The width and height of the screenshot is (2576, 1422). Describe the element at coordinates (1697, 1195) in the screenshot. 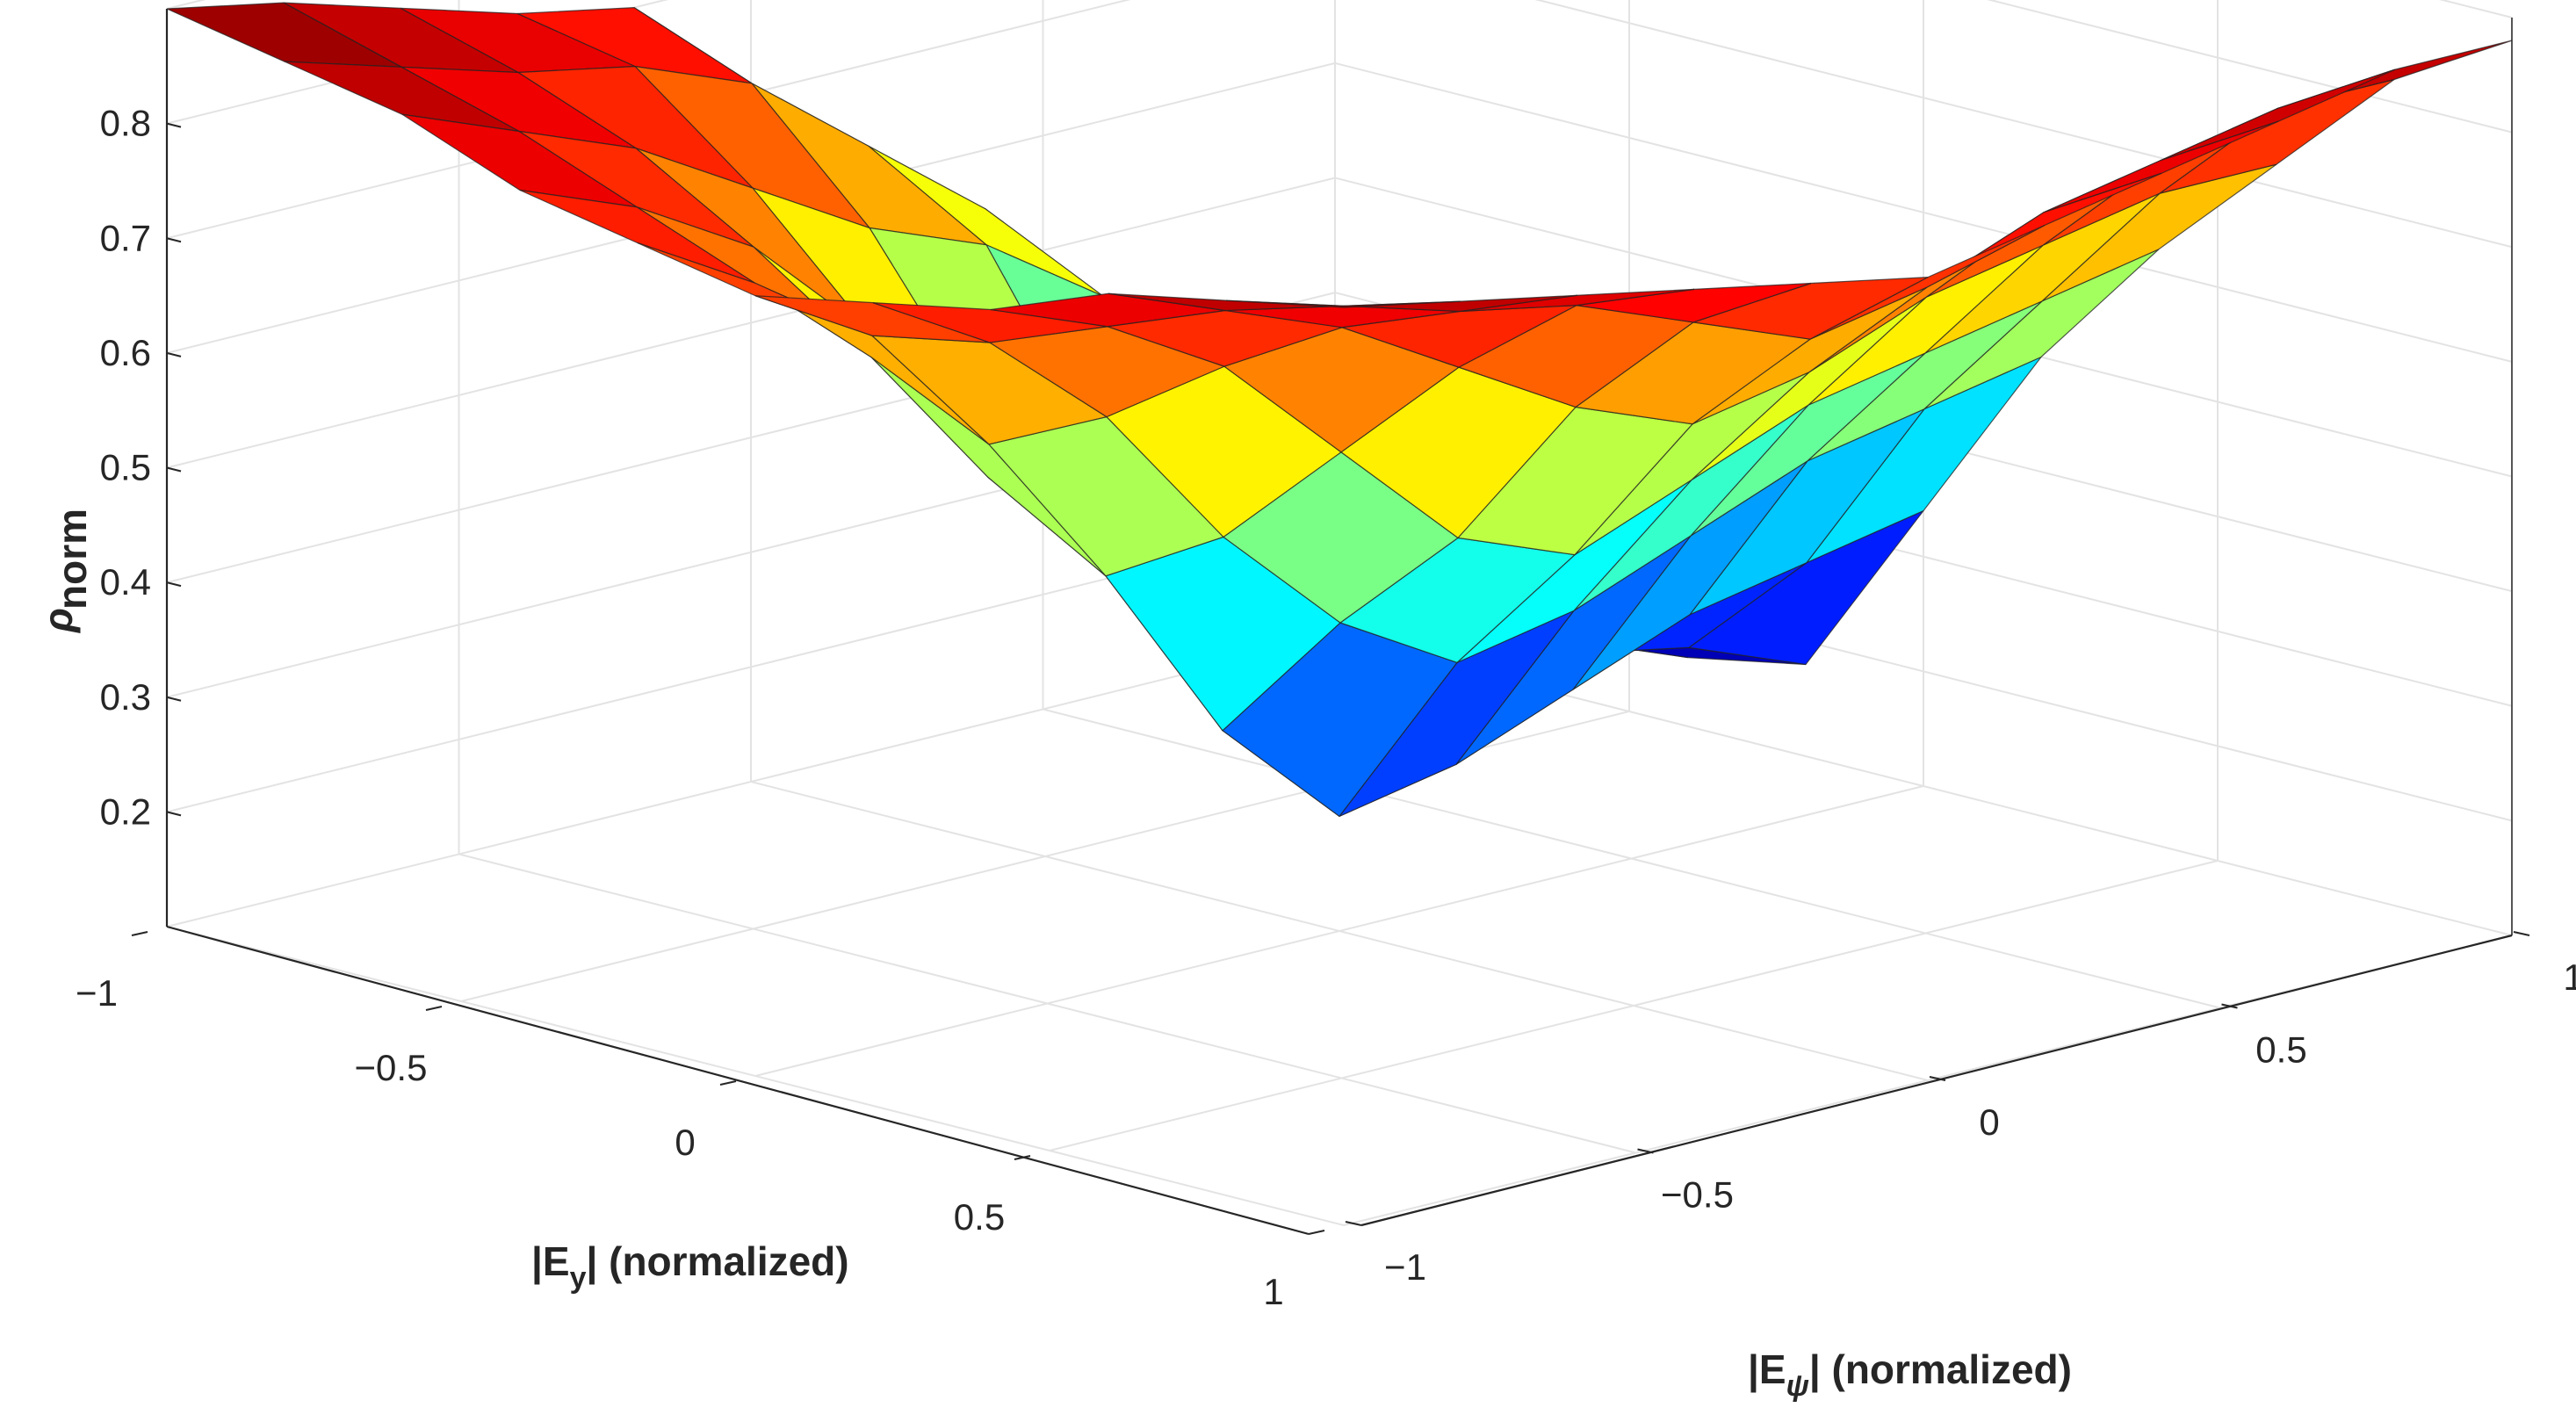

I see `x-tick-label: −0.5` at that location.